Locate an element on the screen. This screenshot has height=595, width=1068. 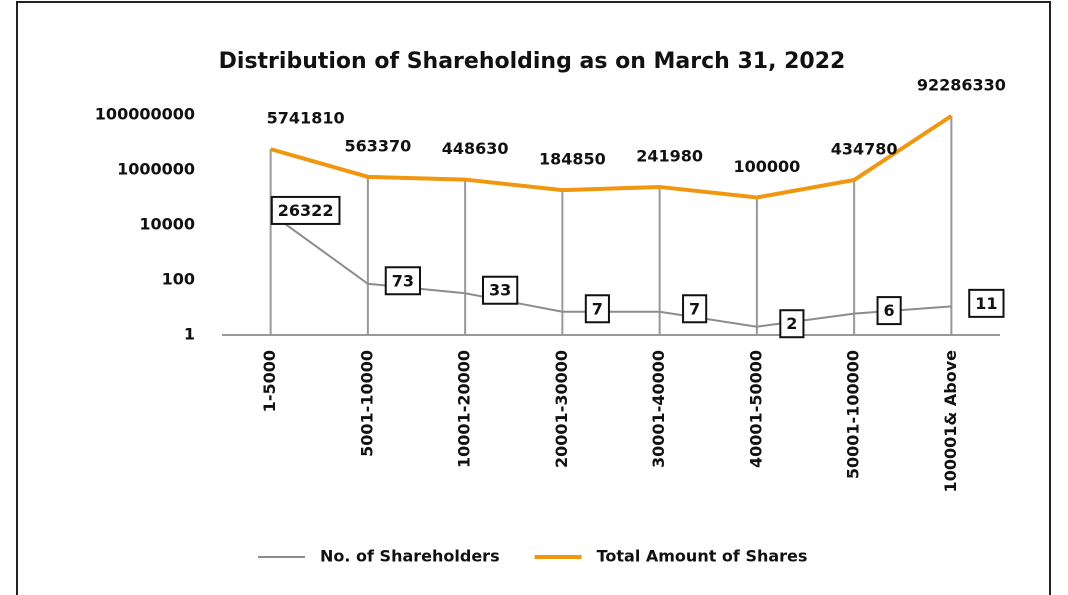
data-label: 5741810 is located at coordinates (306, 118).